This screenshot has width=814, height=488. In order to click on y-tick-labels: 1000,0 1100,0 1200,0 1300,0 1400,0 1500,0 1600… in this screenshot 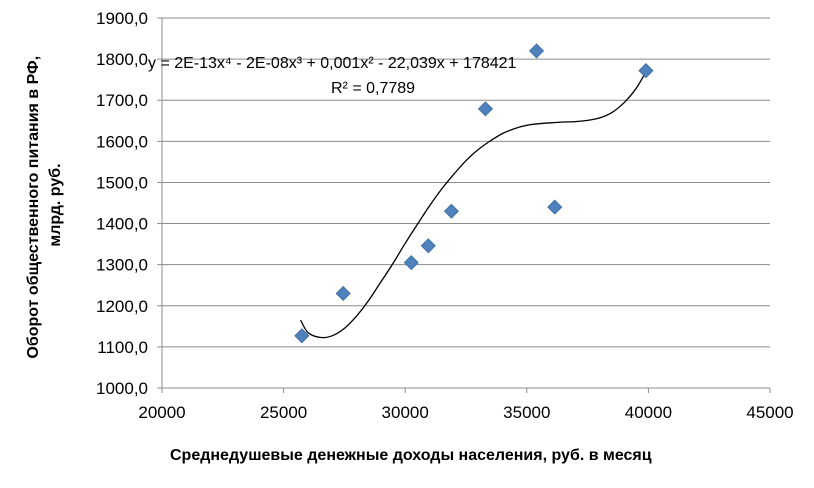, I will do `click(129, 203)`.